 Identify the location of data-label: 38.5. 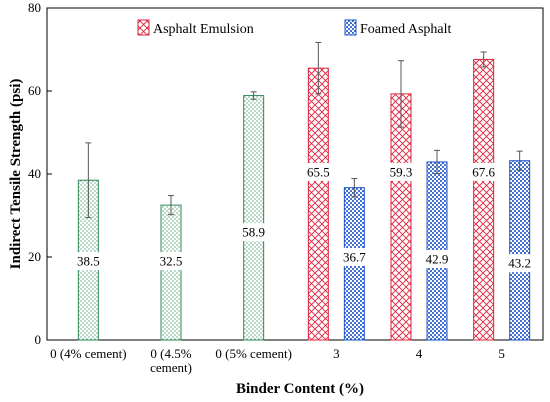
(88, 261).